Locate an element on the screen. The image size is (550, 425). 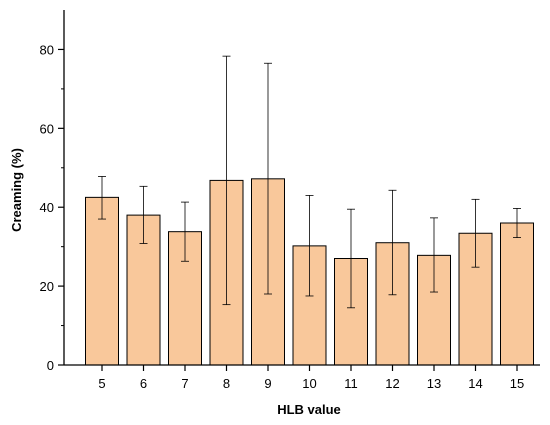
y-tick-label-60: 60 is located at coordinates (47, 128).